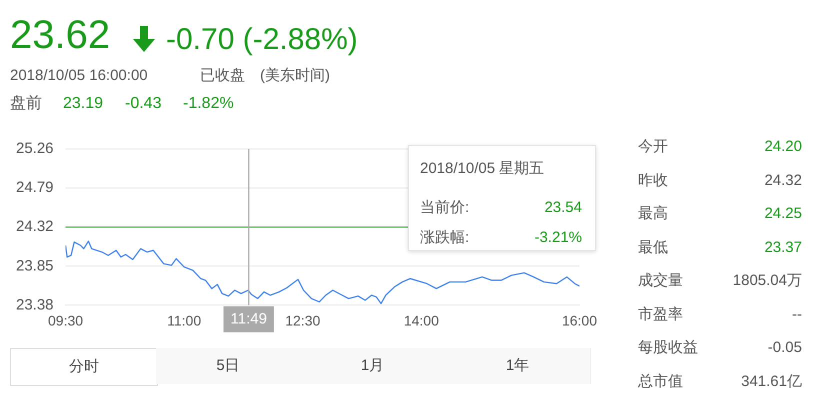 Image resolution: width=830 pixels, height=406 pixels. Describe the element at coordinates (184, 320) in the screenshot. I see `x-tick-label: 11:00` at that location.